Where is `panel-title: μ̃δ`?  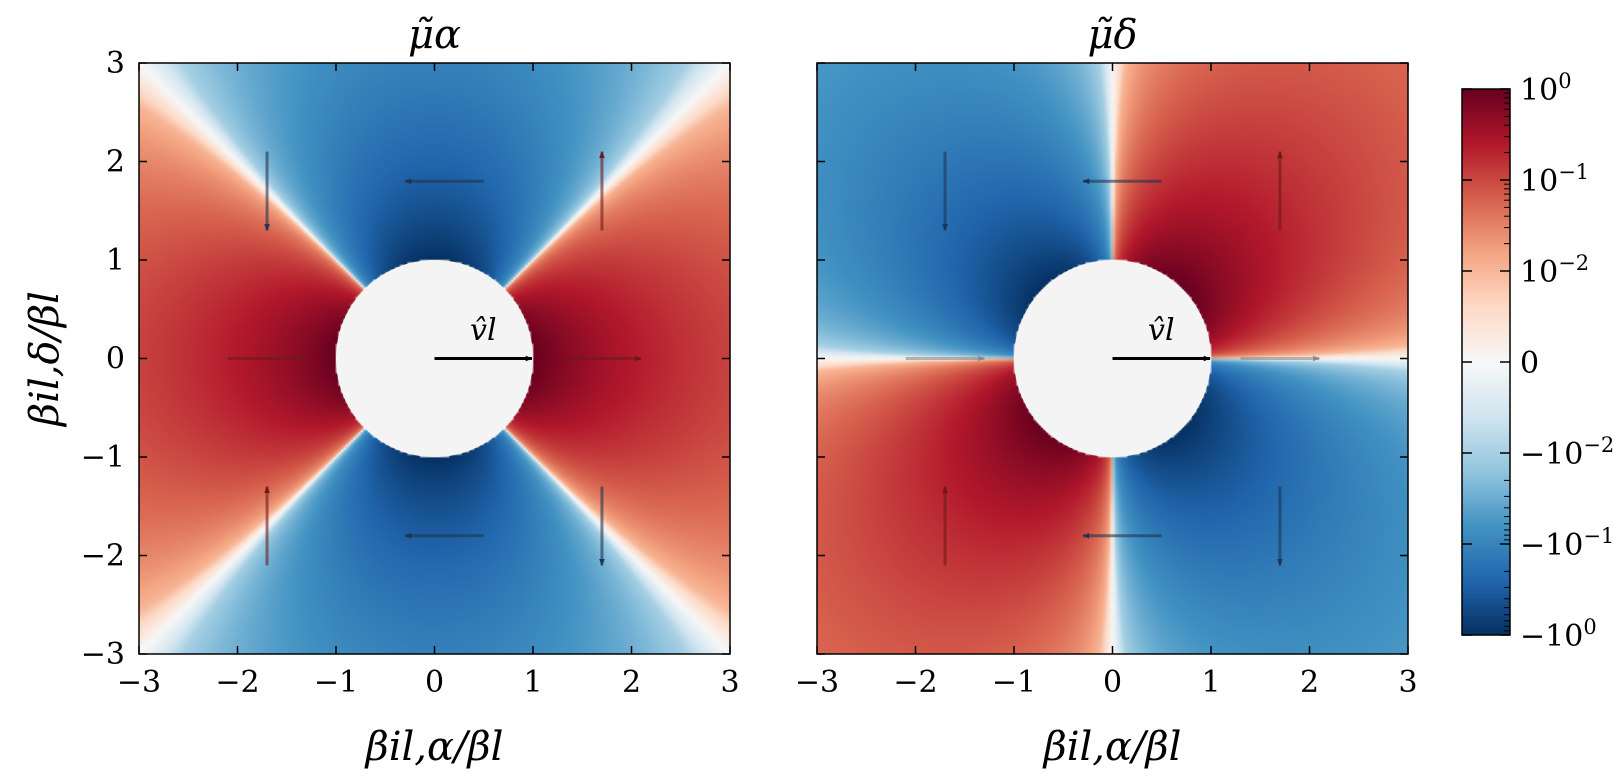 panel-title: μ̃δ is located at coordinates (1112, 35).